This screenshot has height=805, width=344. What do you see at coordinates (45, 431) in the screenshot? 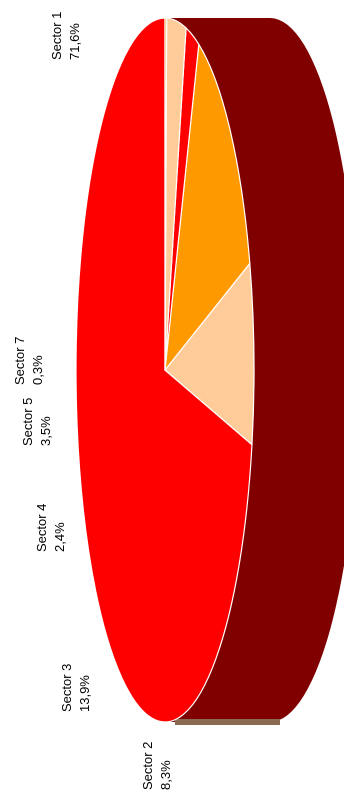
I see `slice-value-sector-5: 3,5%` at bounding box center [45, 431].